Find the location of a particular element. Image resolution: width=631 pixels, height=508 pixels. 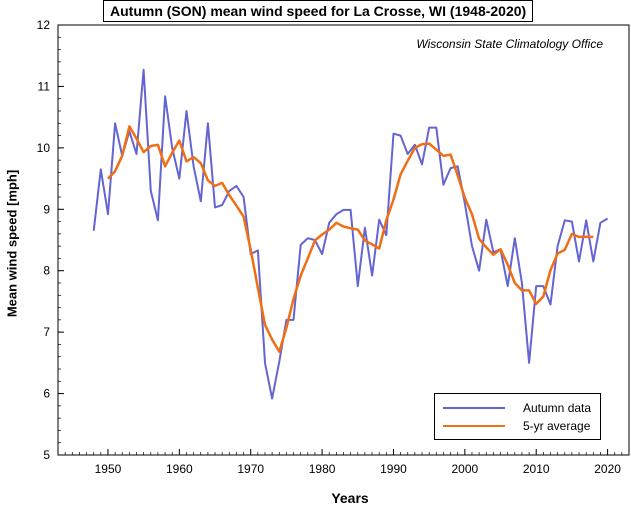

y-tick-label: 5 is located at coordinates (46, 455).